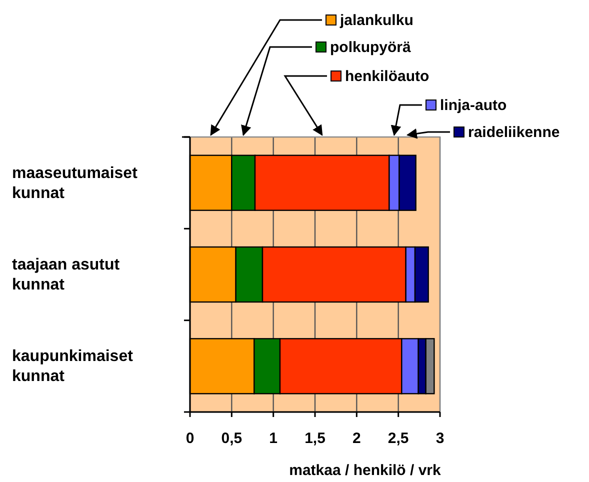 This screenshot has width=589, height=482. I want to click on x-tick-label: 0,5, so click(231, 438).